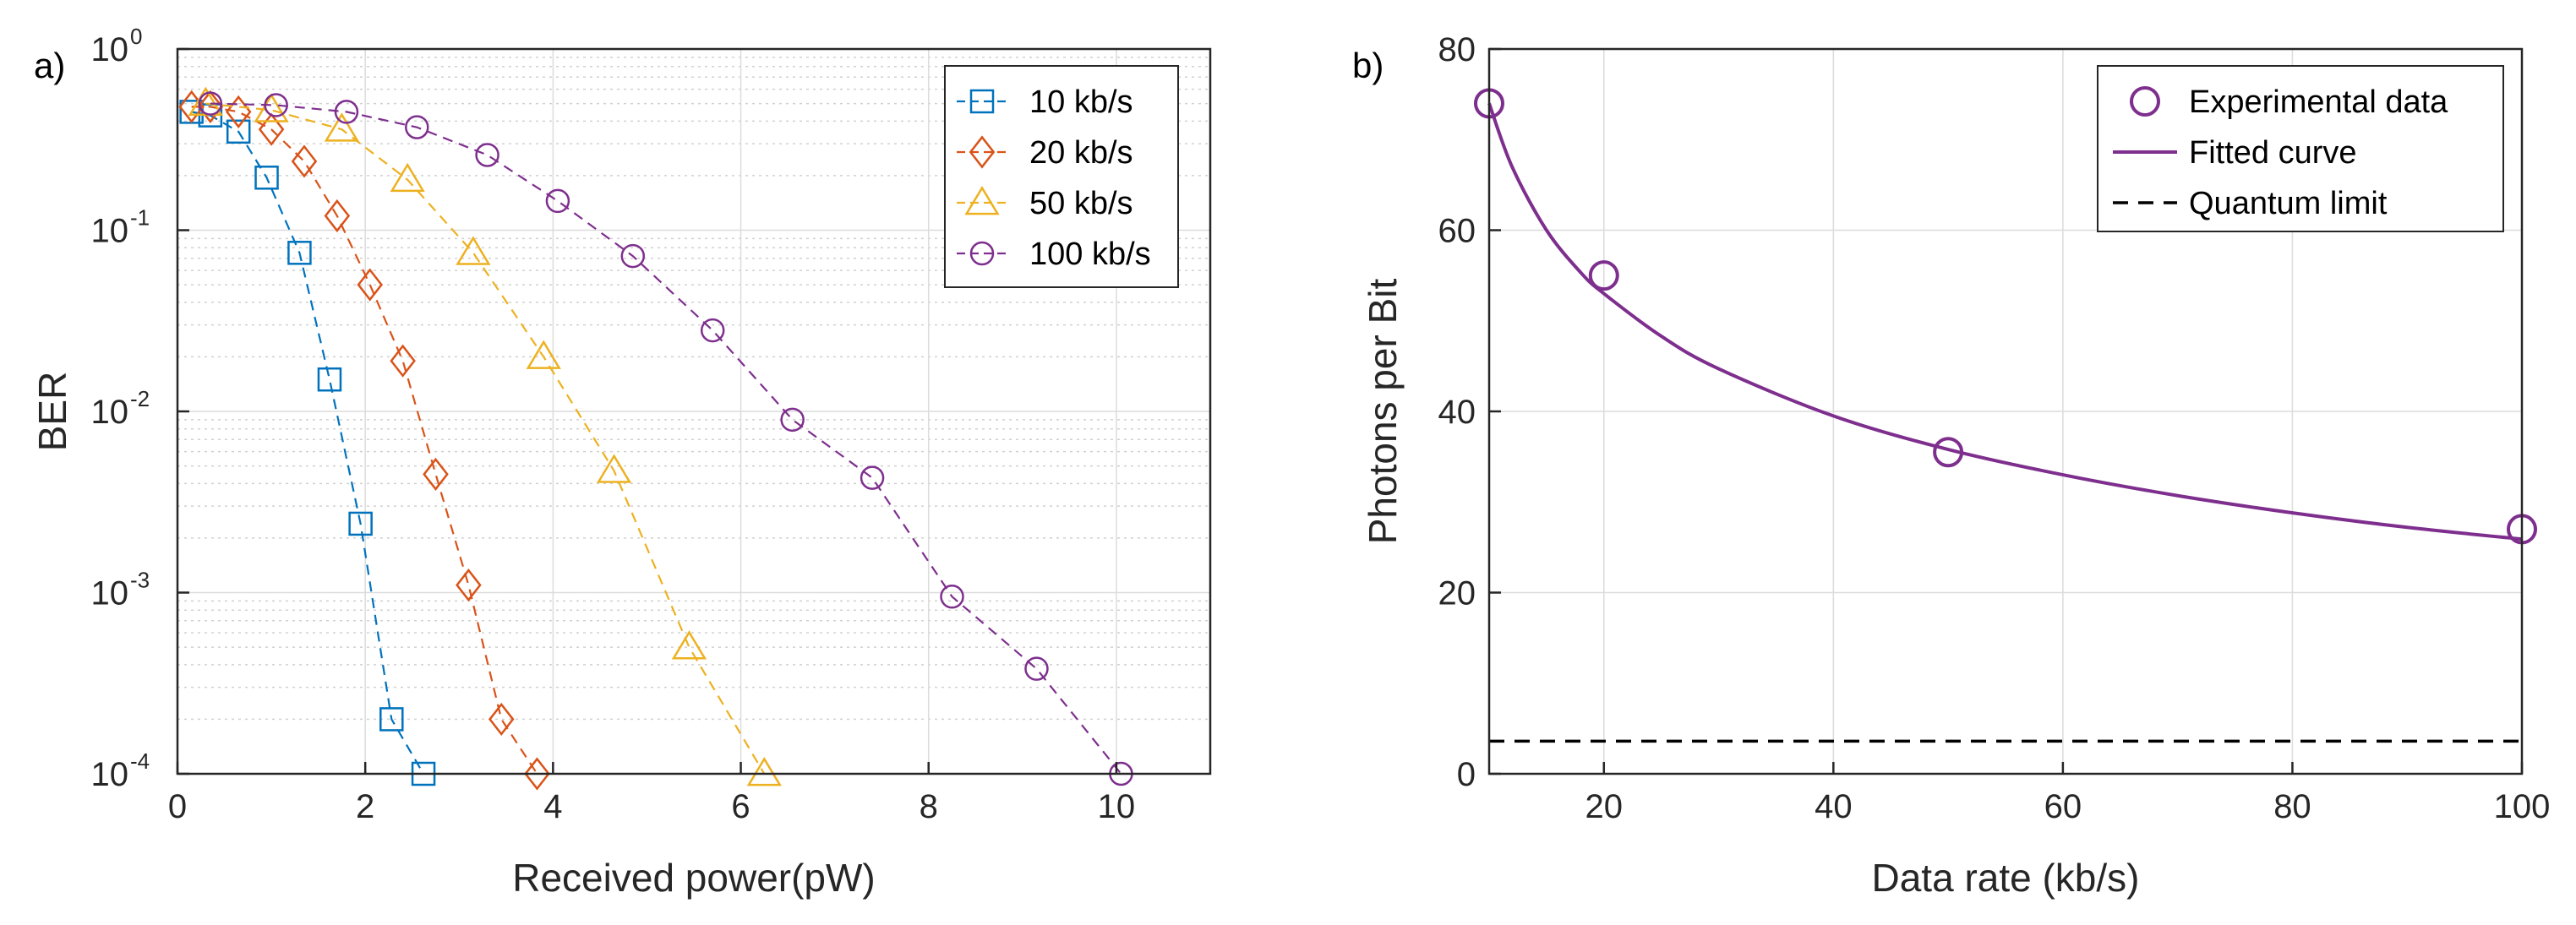 This screenshot has height=925, width=2576. Describe the element at coordinates (552, 806) in the screenshot. I see `ber-x-tick-label: 4` at that location.